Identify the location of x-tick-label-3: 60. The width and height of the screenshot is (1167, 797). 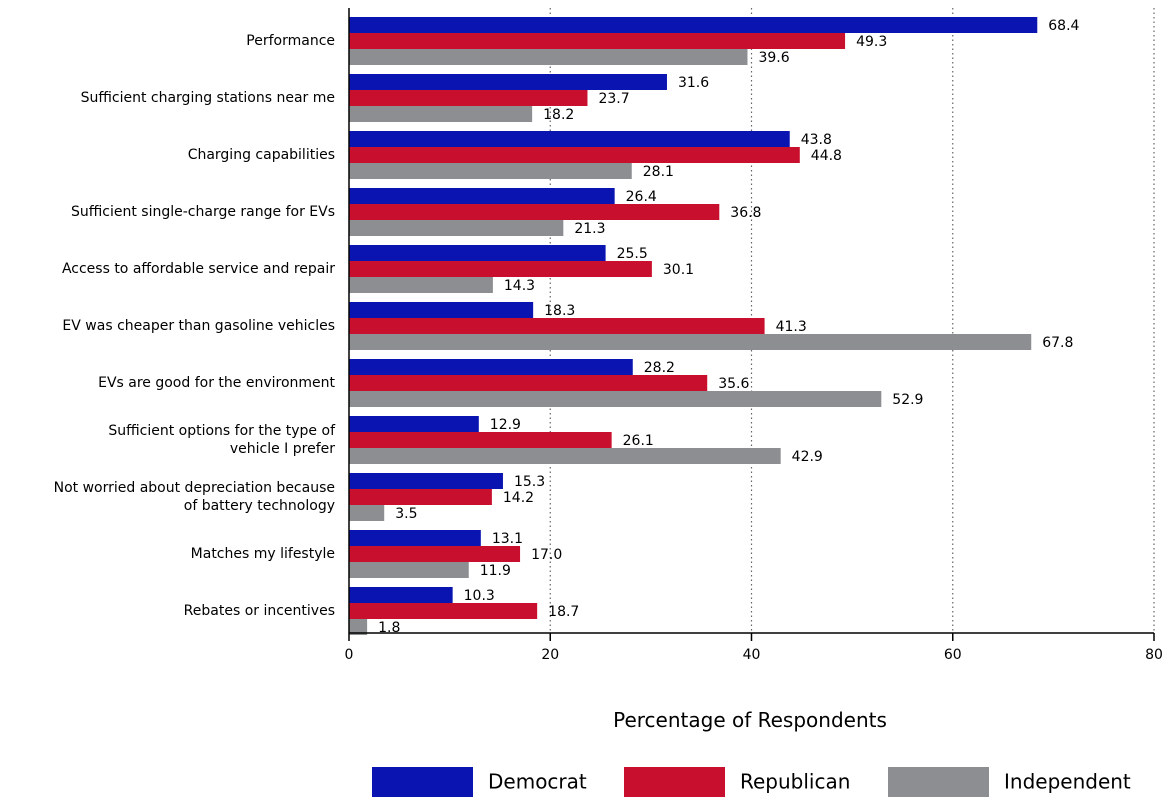
(953, 655).